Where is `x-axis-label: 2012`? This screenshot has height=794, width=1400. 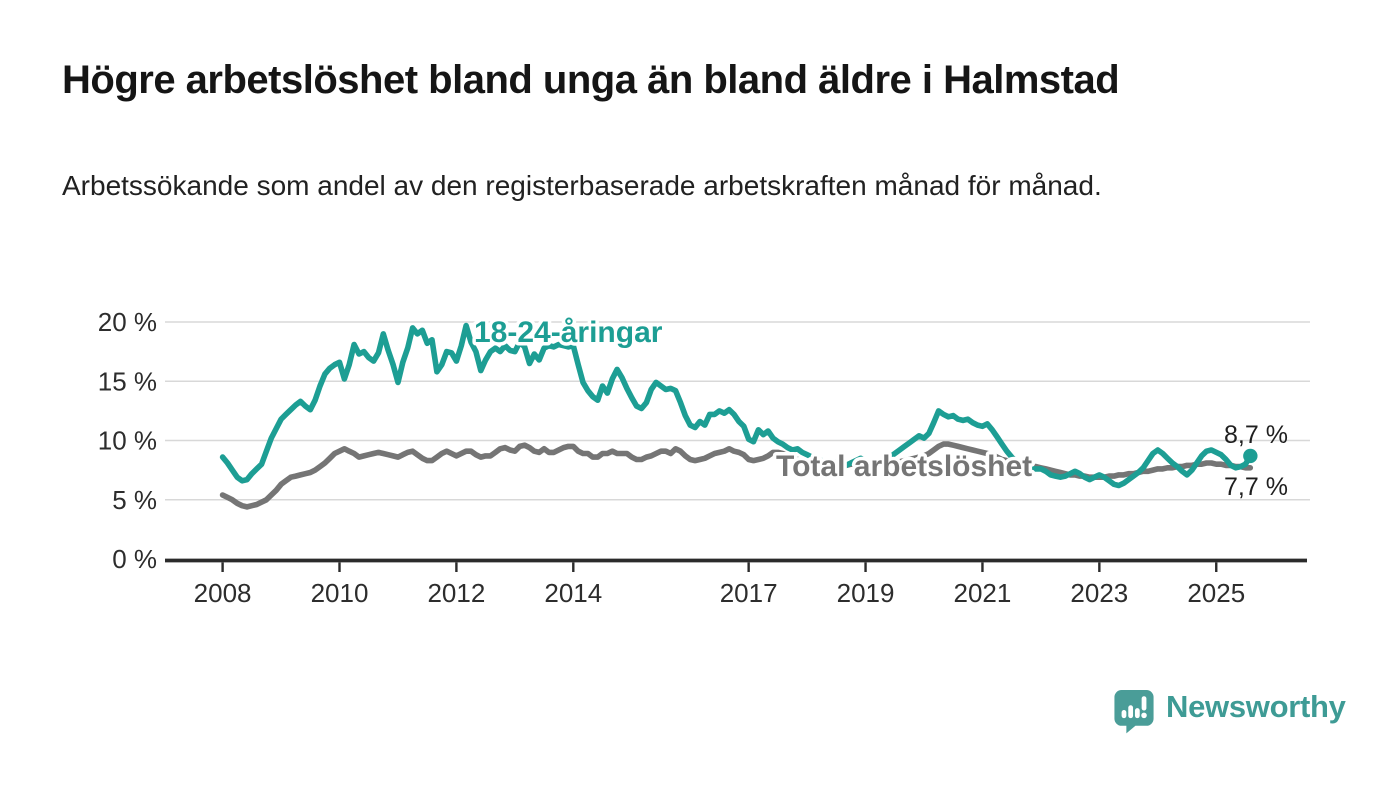 x-axis-label: 2012 is located at coordinates (456, 593).